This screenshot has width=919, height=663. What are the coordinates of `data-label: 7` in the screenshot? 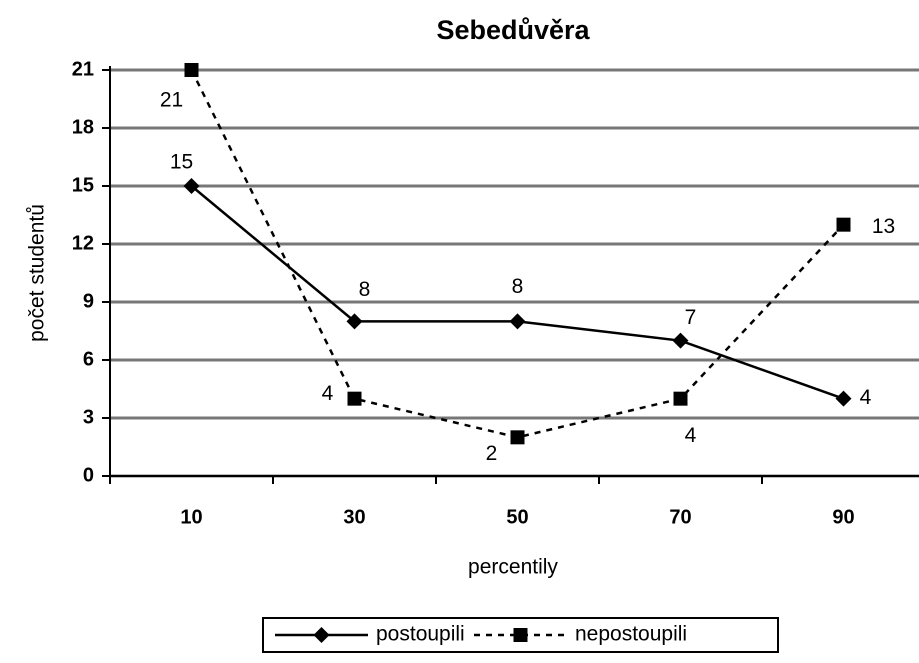 It's located at (691, 317).